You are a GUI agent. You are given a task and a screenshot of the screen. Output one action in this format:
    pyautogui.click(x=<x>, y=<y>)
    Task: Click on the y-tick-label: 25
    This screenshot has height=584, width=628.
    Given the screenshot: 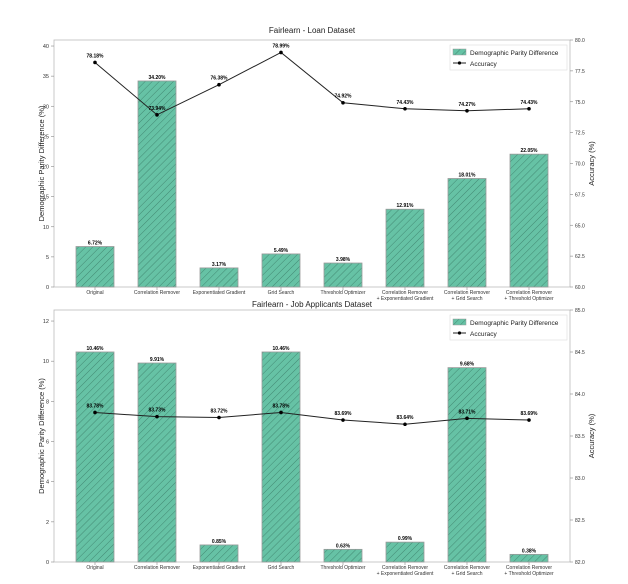 What is the action you would take?
    pyautogui.click(x=46, y=137)
    